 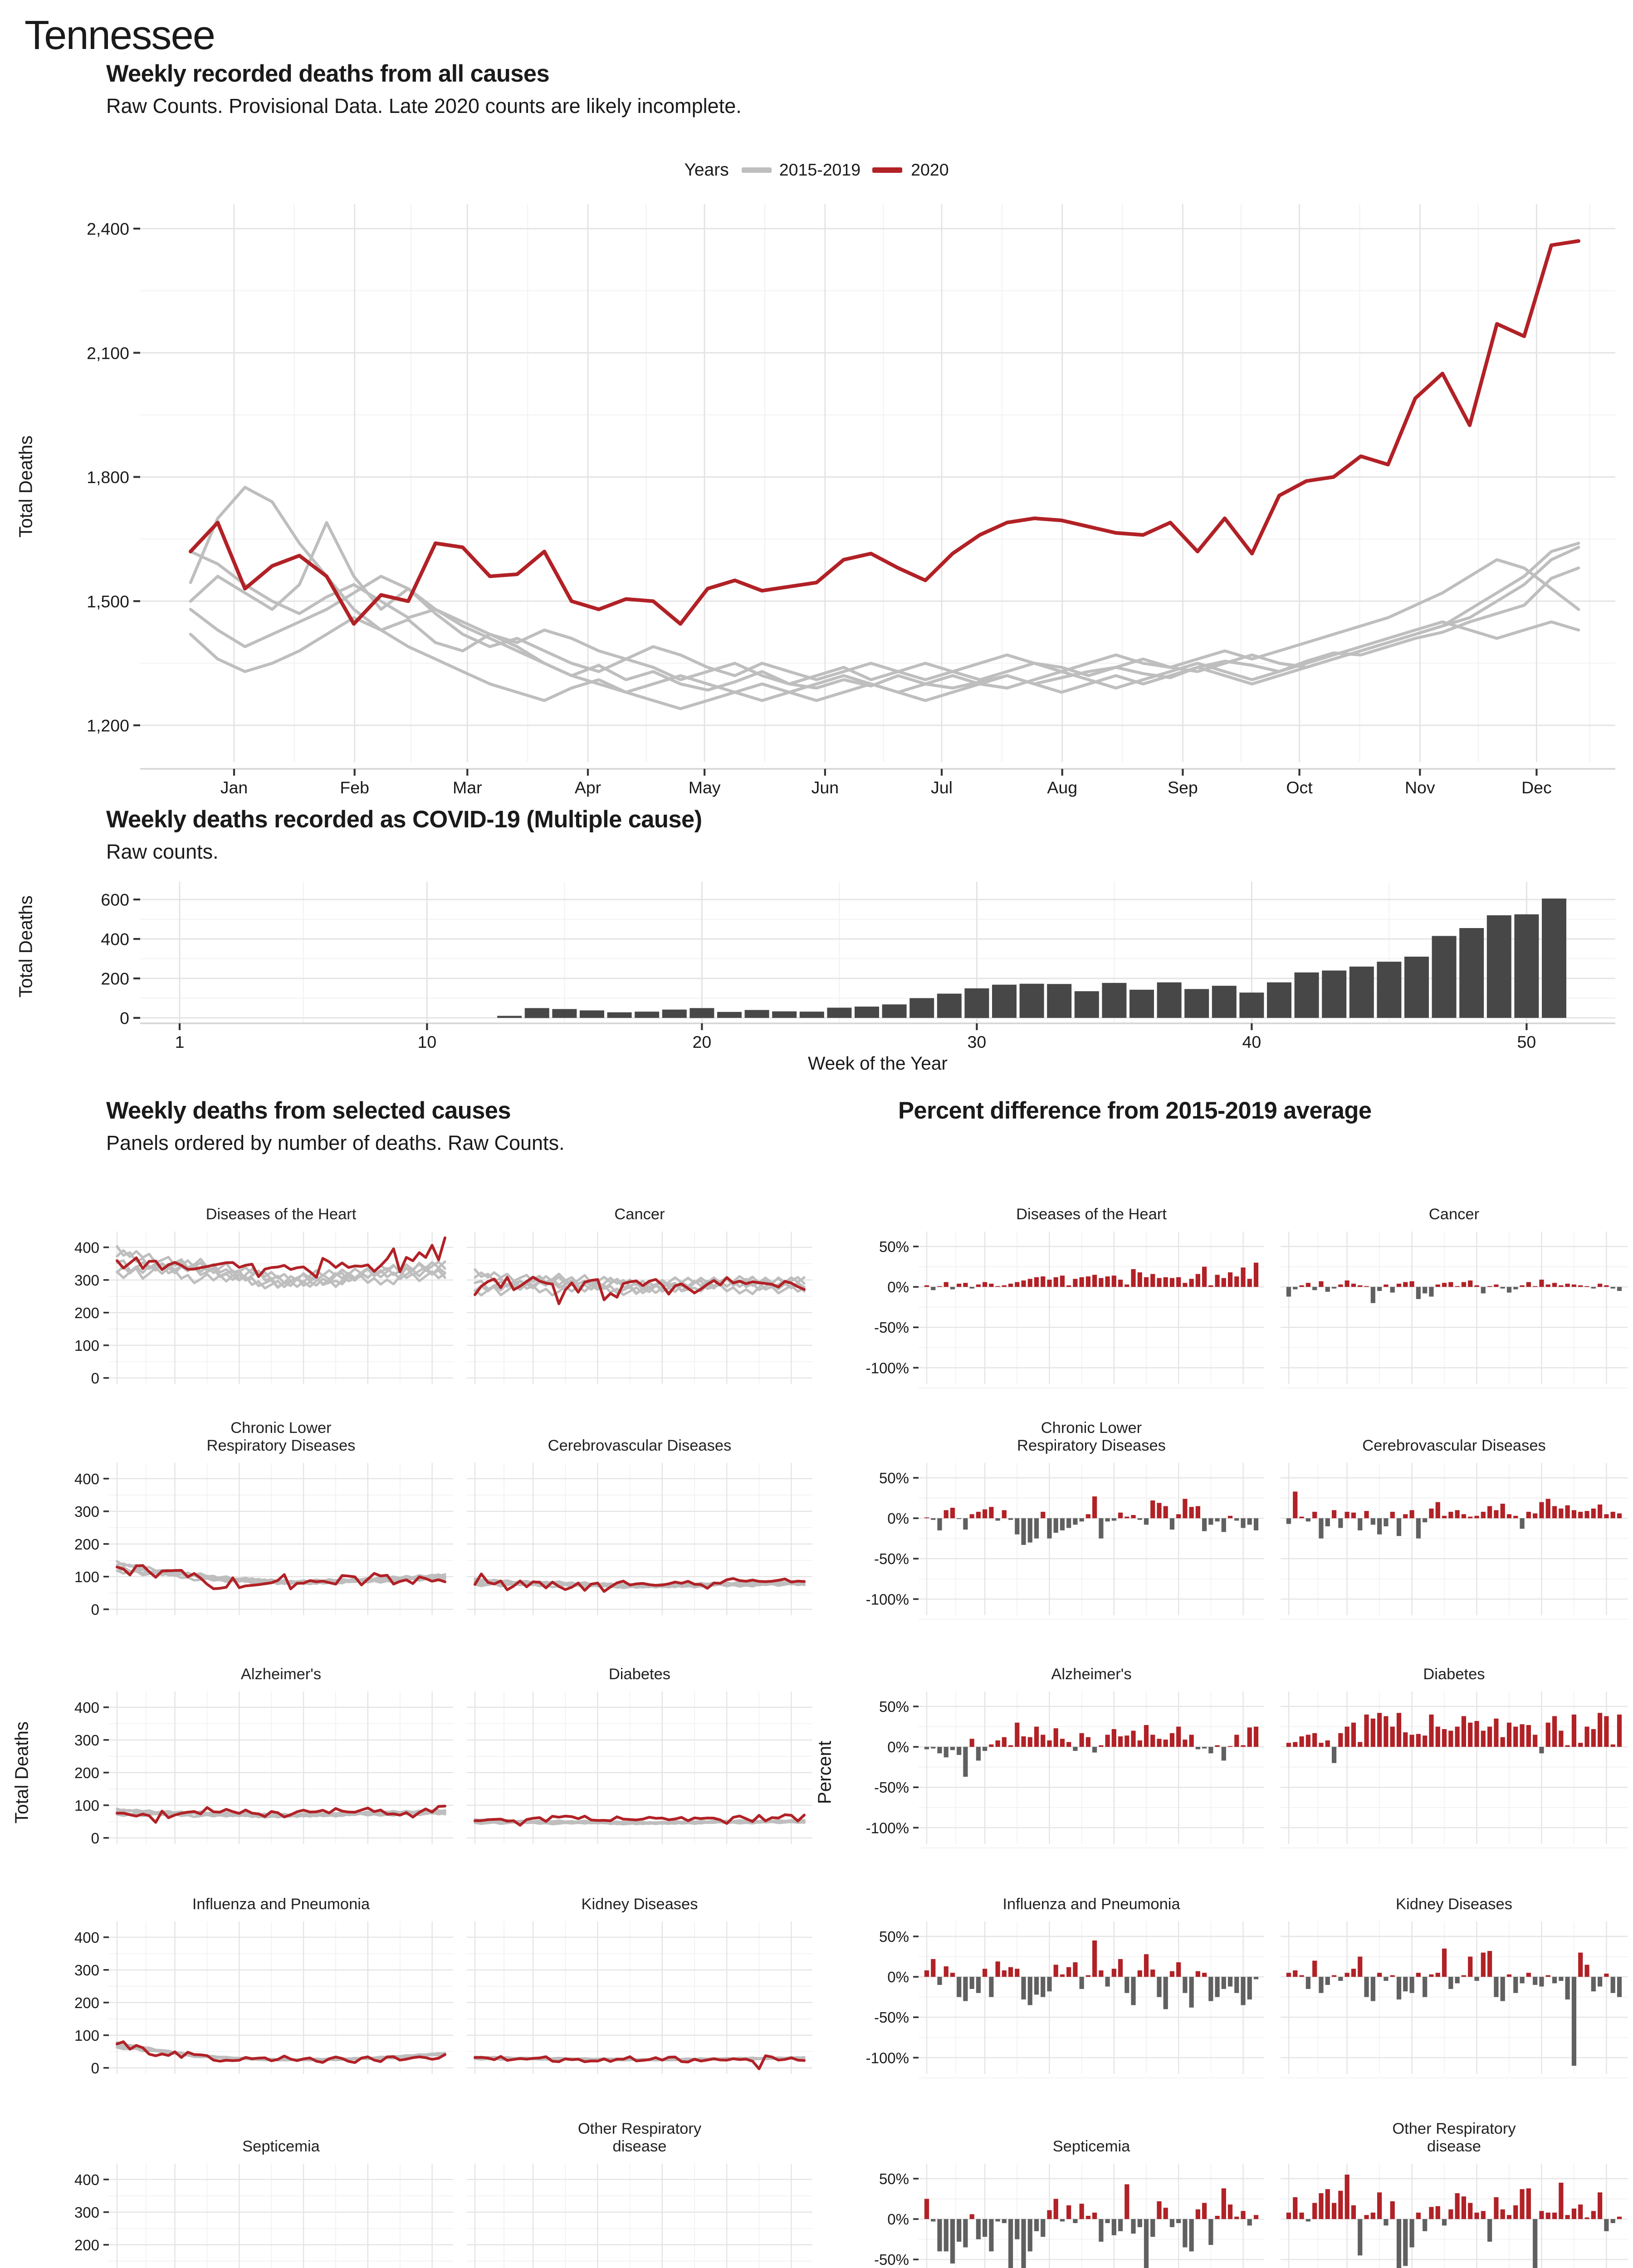 I want to click on y-tick-label: 200, so click(x=86, y=1545).